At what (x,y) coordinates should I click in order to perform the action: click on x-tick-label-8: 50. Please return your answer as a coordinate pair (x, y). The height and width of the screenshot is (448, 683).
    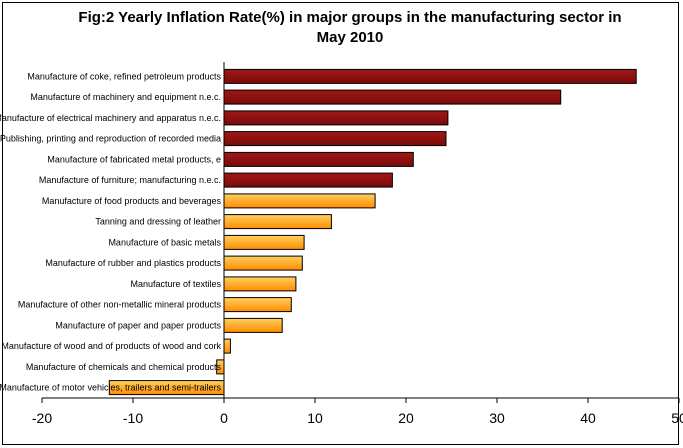
    Looking at the image, I should click on (677, 418).